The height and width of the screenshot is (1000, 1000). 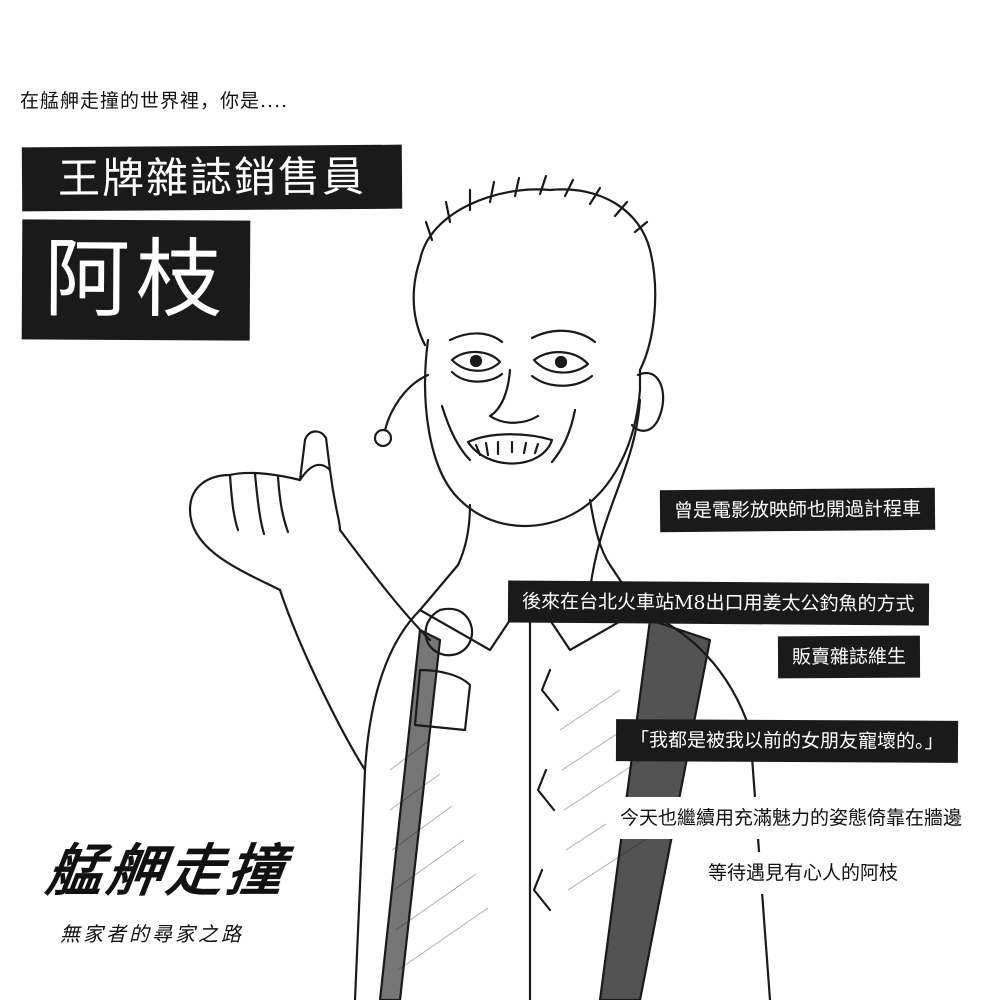 What do you see at coordinates (797, 510) in the screenshot?
I see `caption-1: 曾是電影放映師也開過計程車` at bounding box center [797, 510].